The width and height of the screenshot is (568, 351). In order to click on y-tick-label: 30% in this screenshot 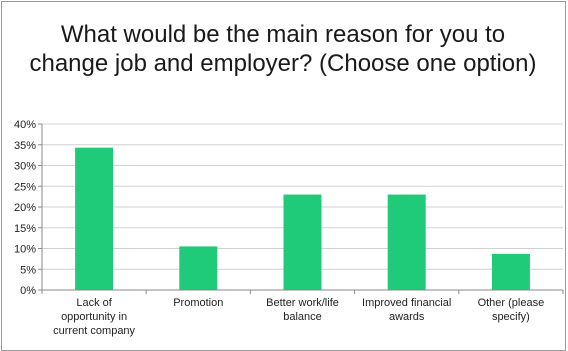, I will do `click(25, 167)`.